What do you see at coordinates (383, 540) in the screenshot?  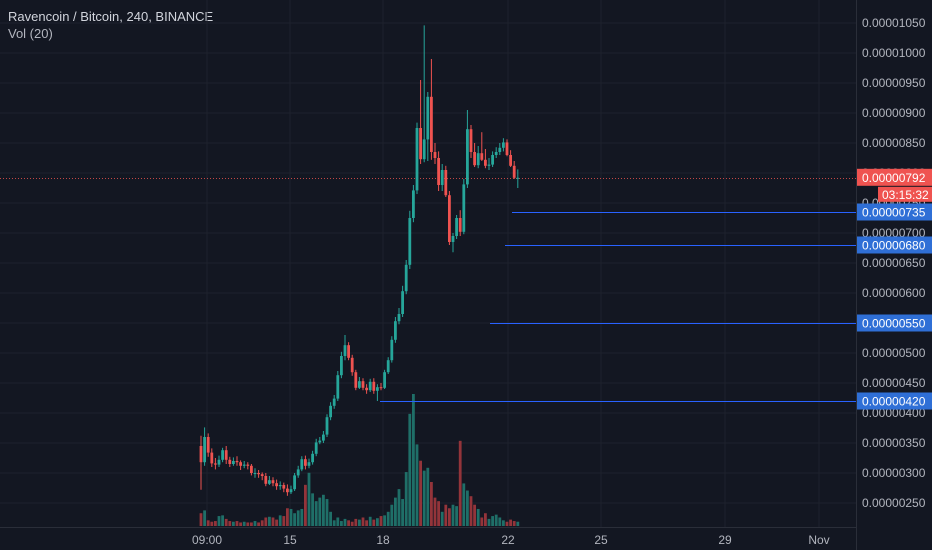 I see `time-tick-label: 18` at bounding box center [383, 540].